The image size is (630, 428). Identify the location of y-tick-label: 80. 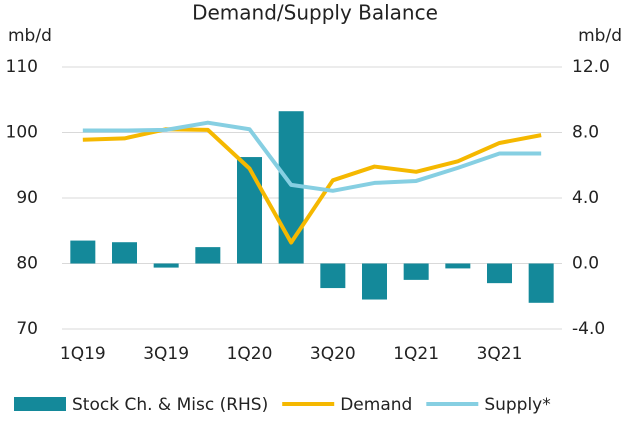
(27, 264).